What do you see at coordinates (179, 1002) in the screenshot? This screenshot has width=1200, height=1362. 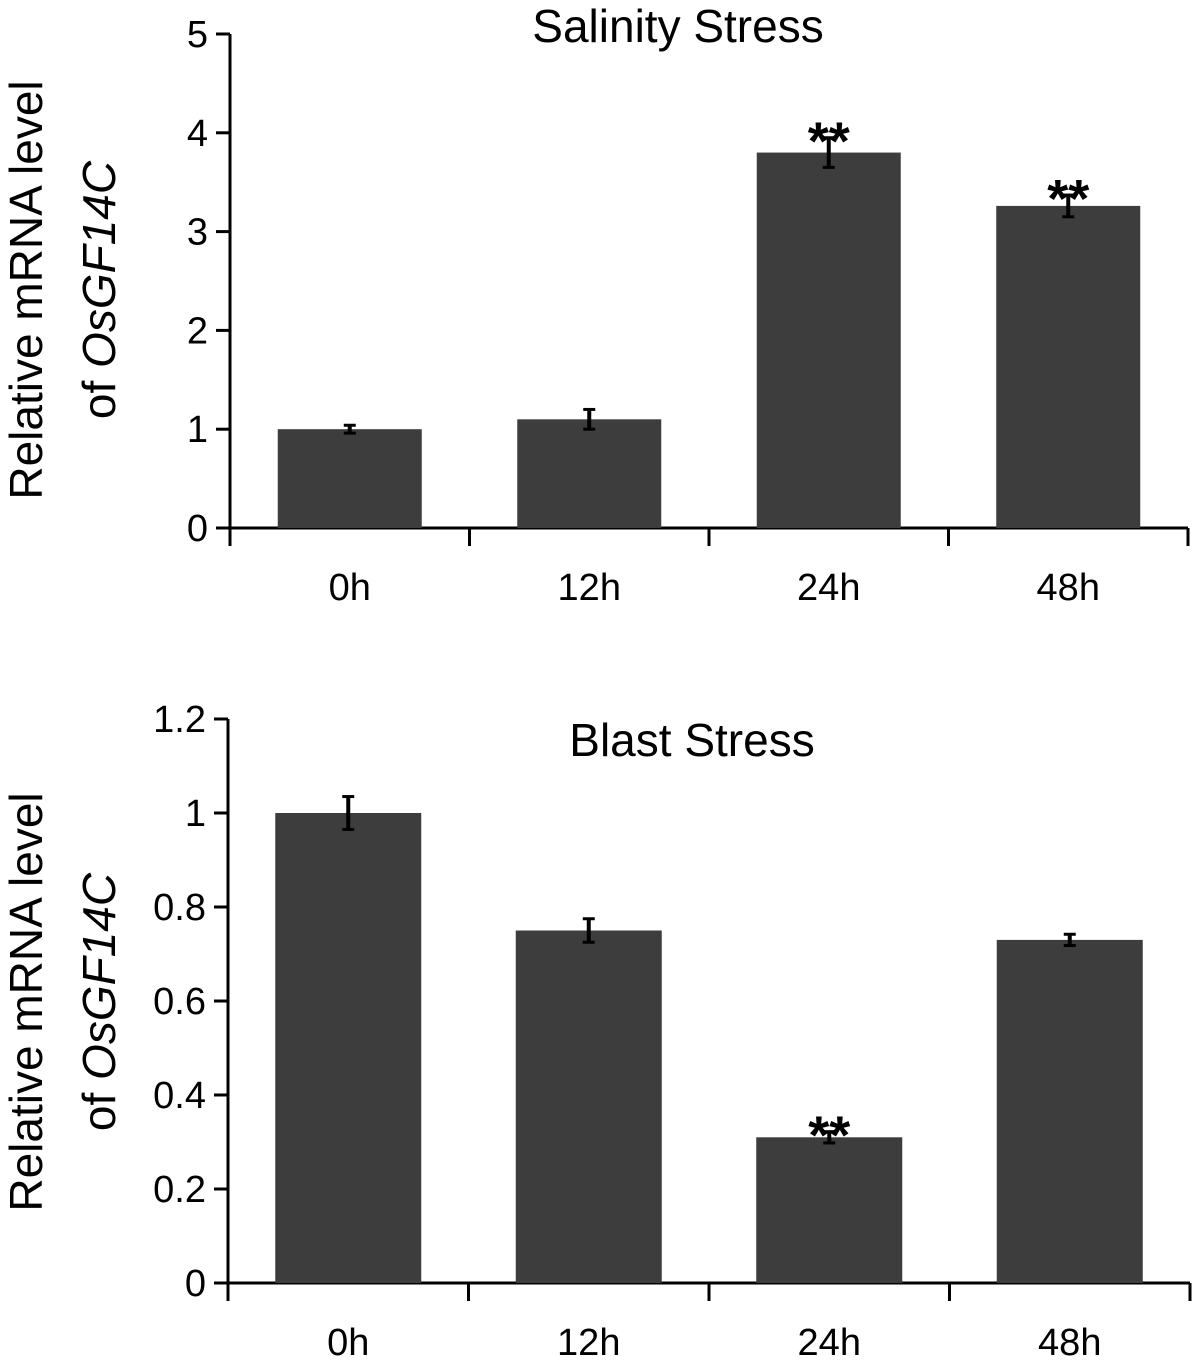 I see `y-tick-label: 0.6` at bounding box center [179, 1002].